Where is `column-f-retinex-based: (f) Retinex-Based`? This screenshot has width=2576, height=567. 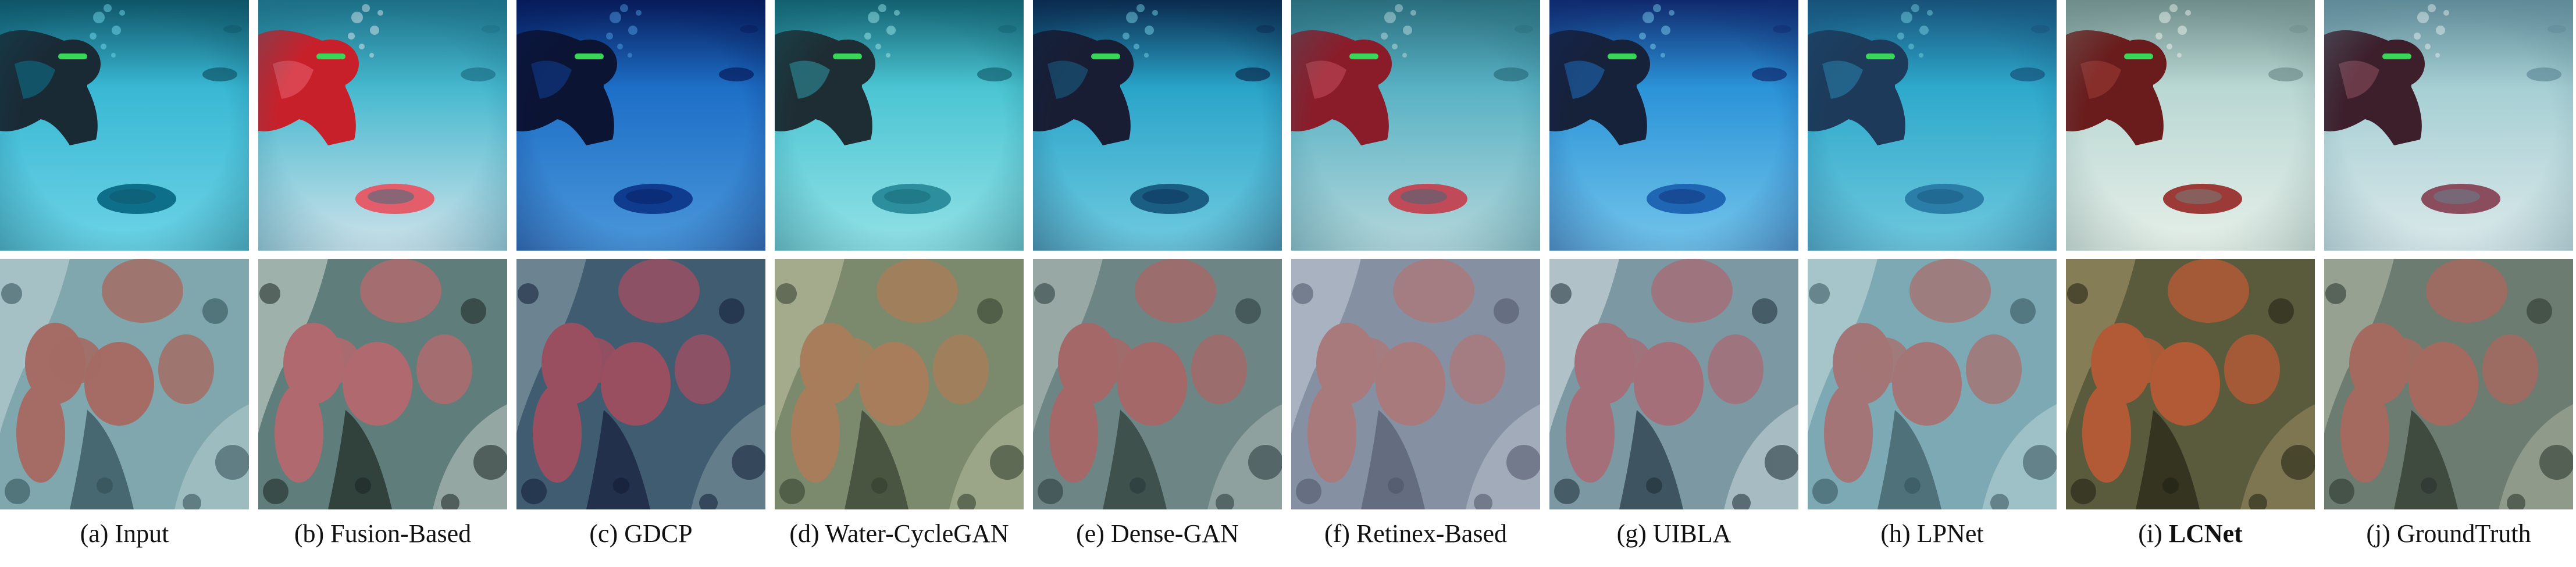
column-f-retinex-based: (f) Retinex-Based is located at coordinates (1415, 283).